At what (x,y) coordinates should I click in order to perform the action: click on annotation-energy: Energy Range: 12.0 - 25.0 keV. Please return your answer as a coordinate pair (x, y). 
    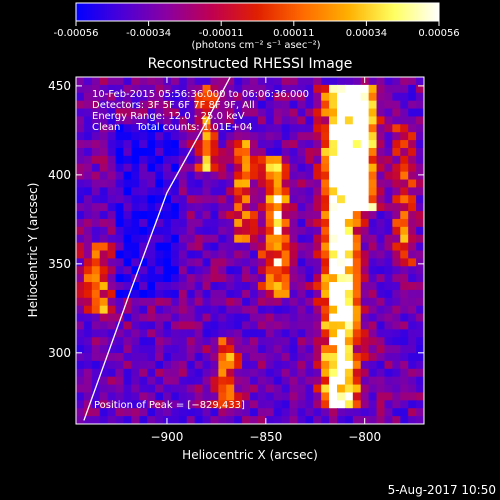
    Looking at the image, I should click on (168, 116).